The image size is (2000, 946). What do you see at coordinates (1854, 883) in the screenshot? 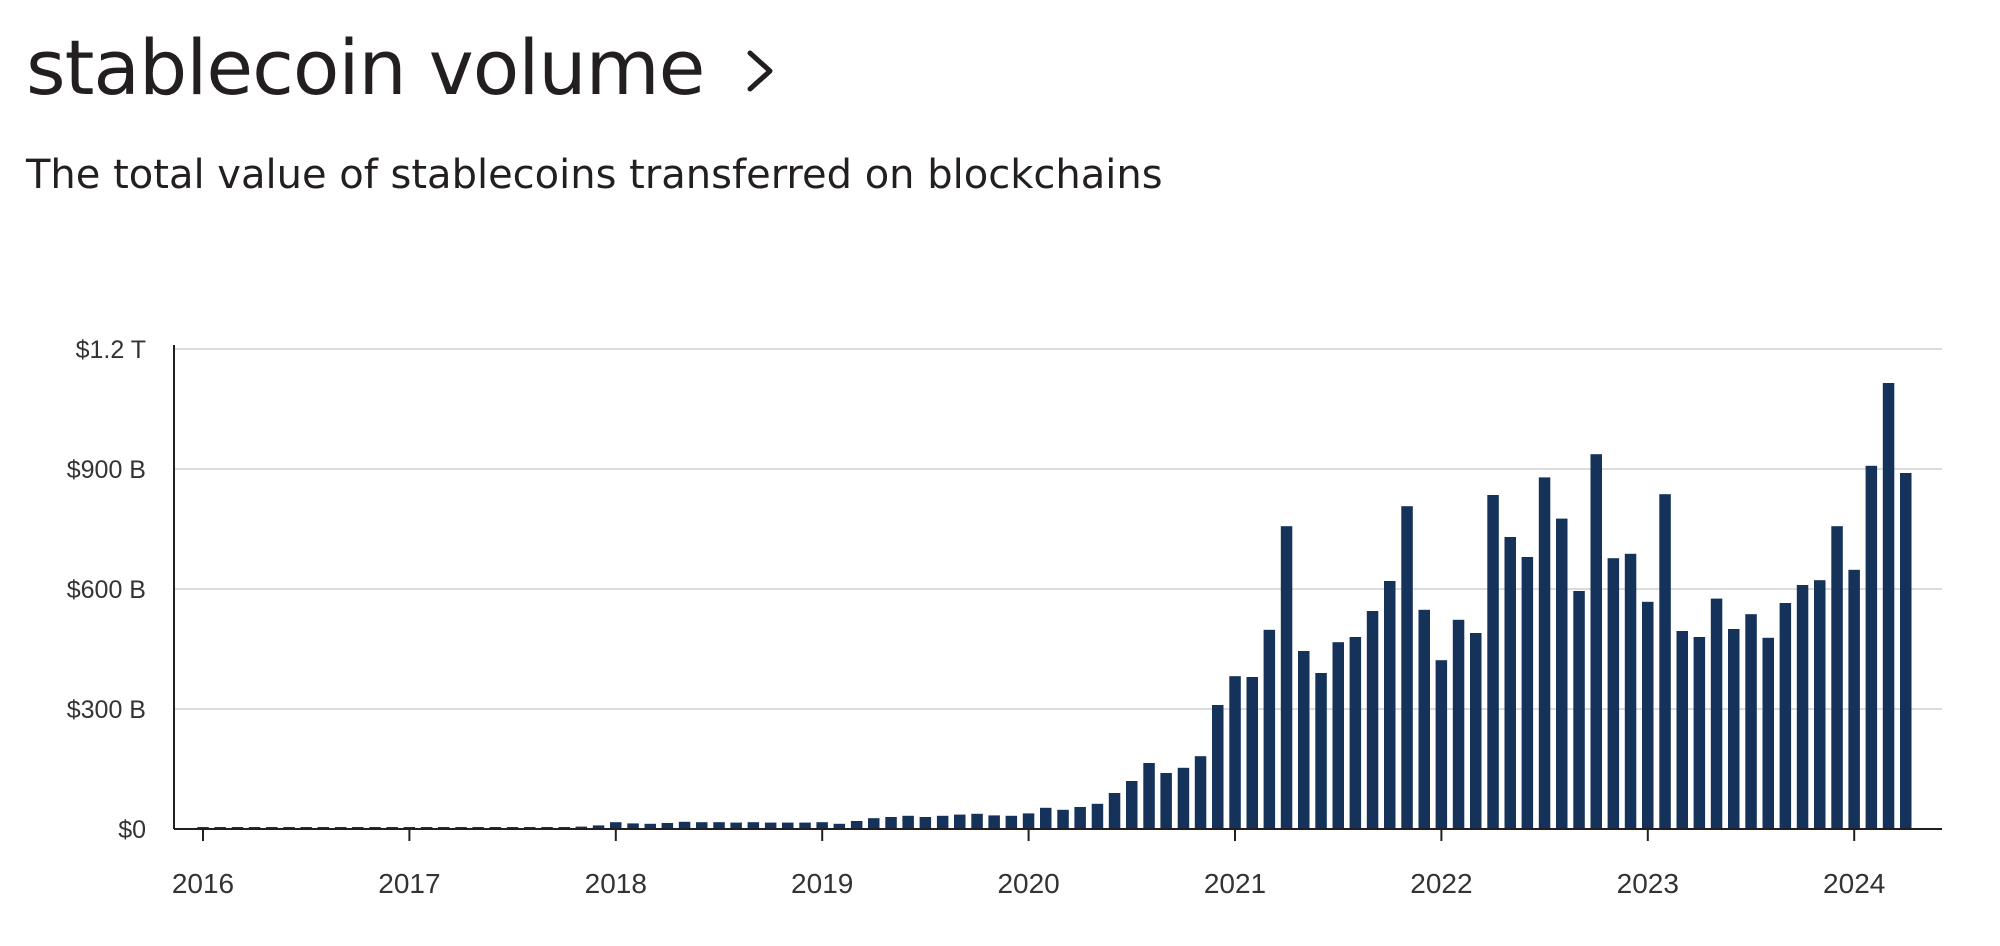
I see `x-tick-label: 2024` at bounding box center [1854, 883].